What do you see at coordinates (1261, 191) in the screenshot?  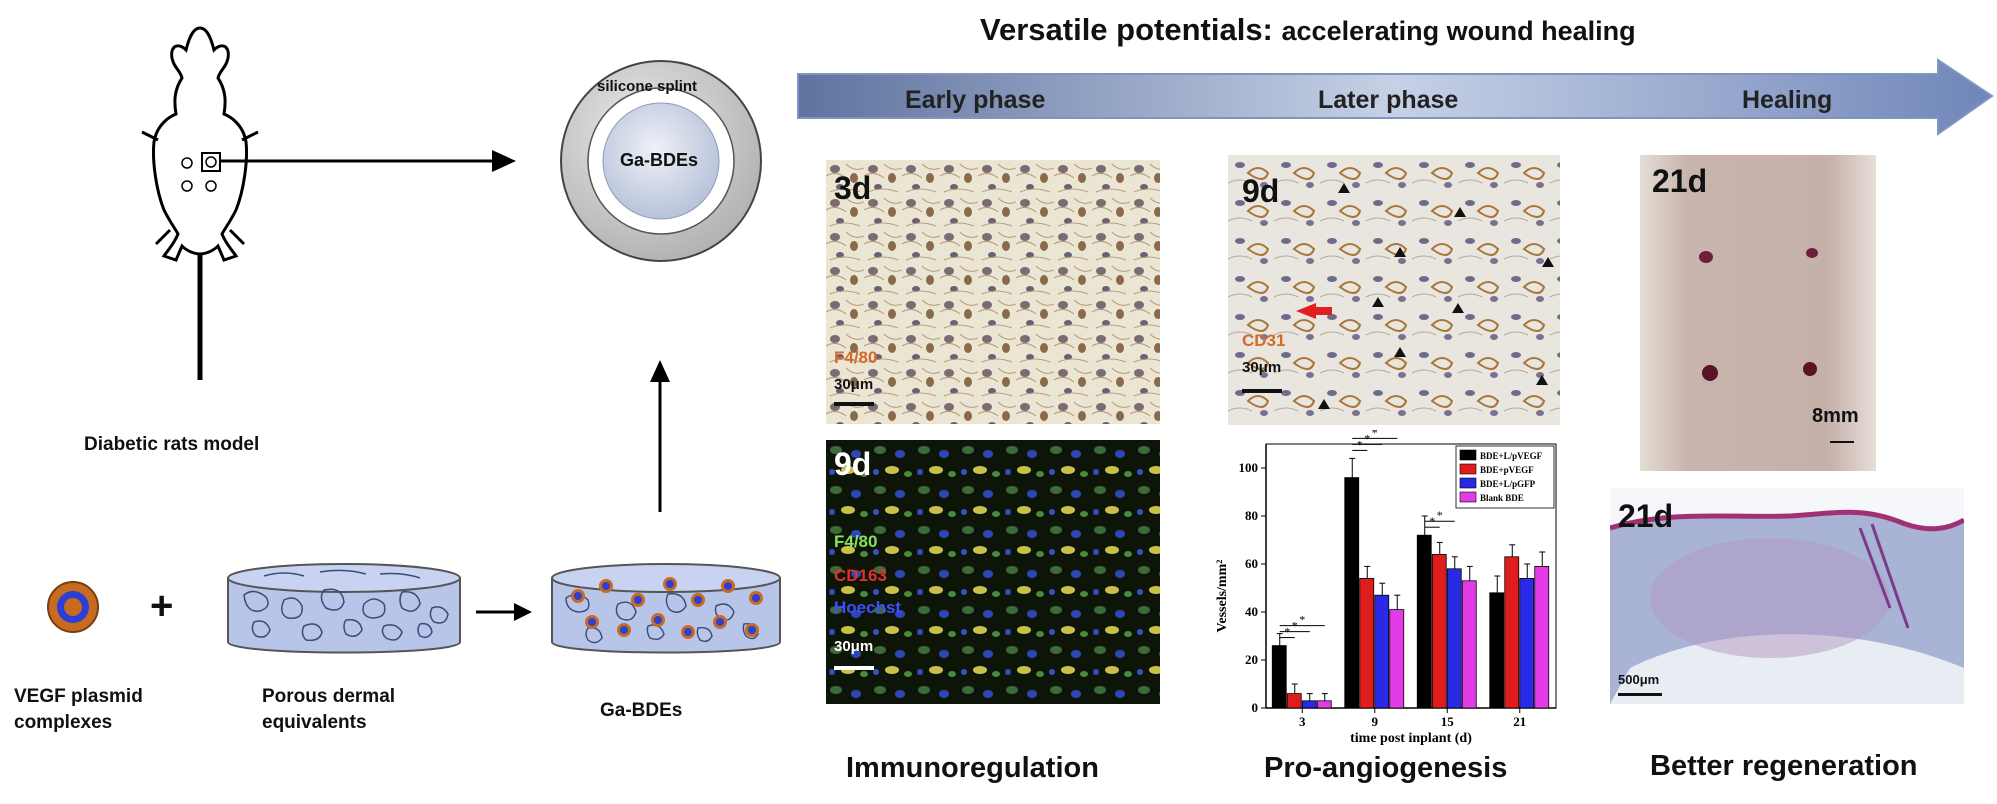 I see `panel3-day: 9d` at bounding box center [1261, 191].